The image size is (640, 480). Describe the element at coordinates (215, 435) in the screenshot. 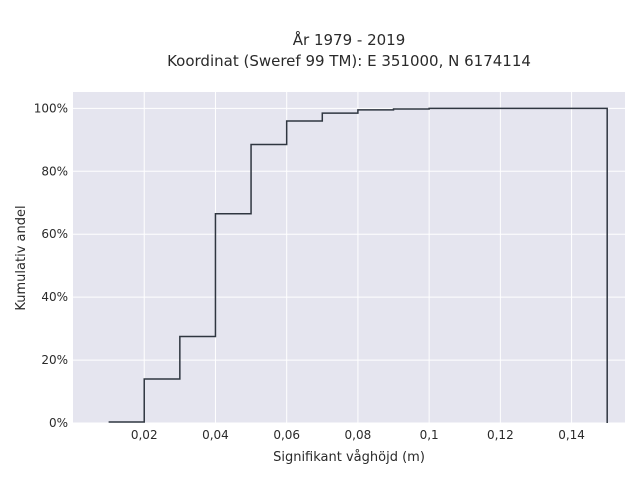

I see `x-tick-label: 0,04` at that location.